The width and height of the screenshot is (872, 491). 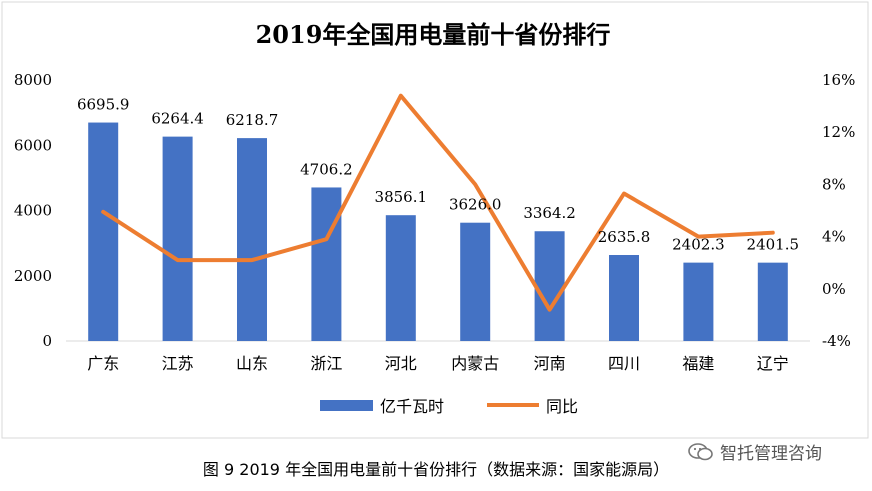 I want to click on wechat-icon, so click(x=700, y=451).